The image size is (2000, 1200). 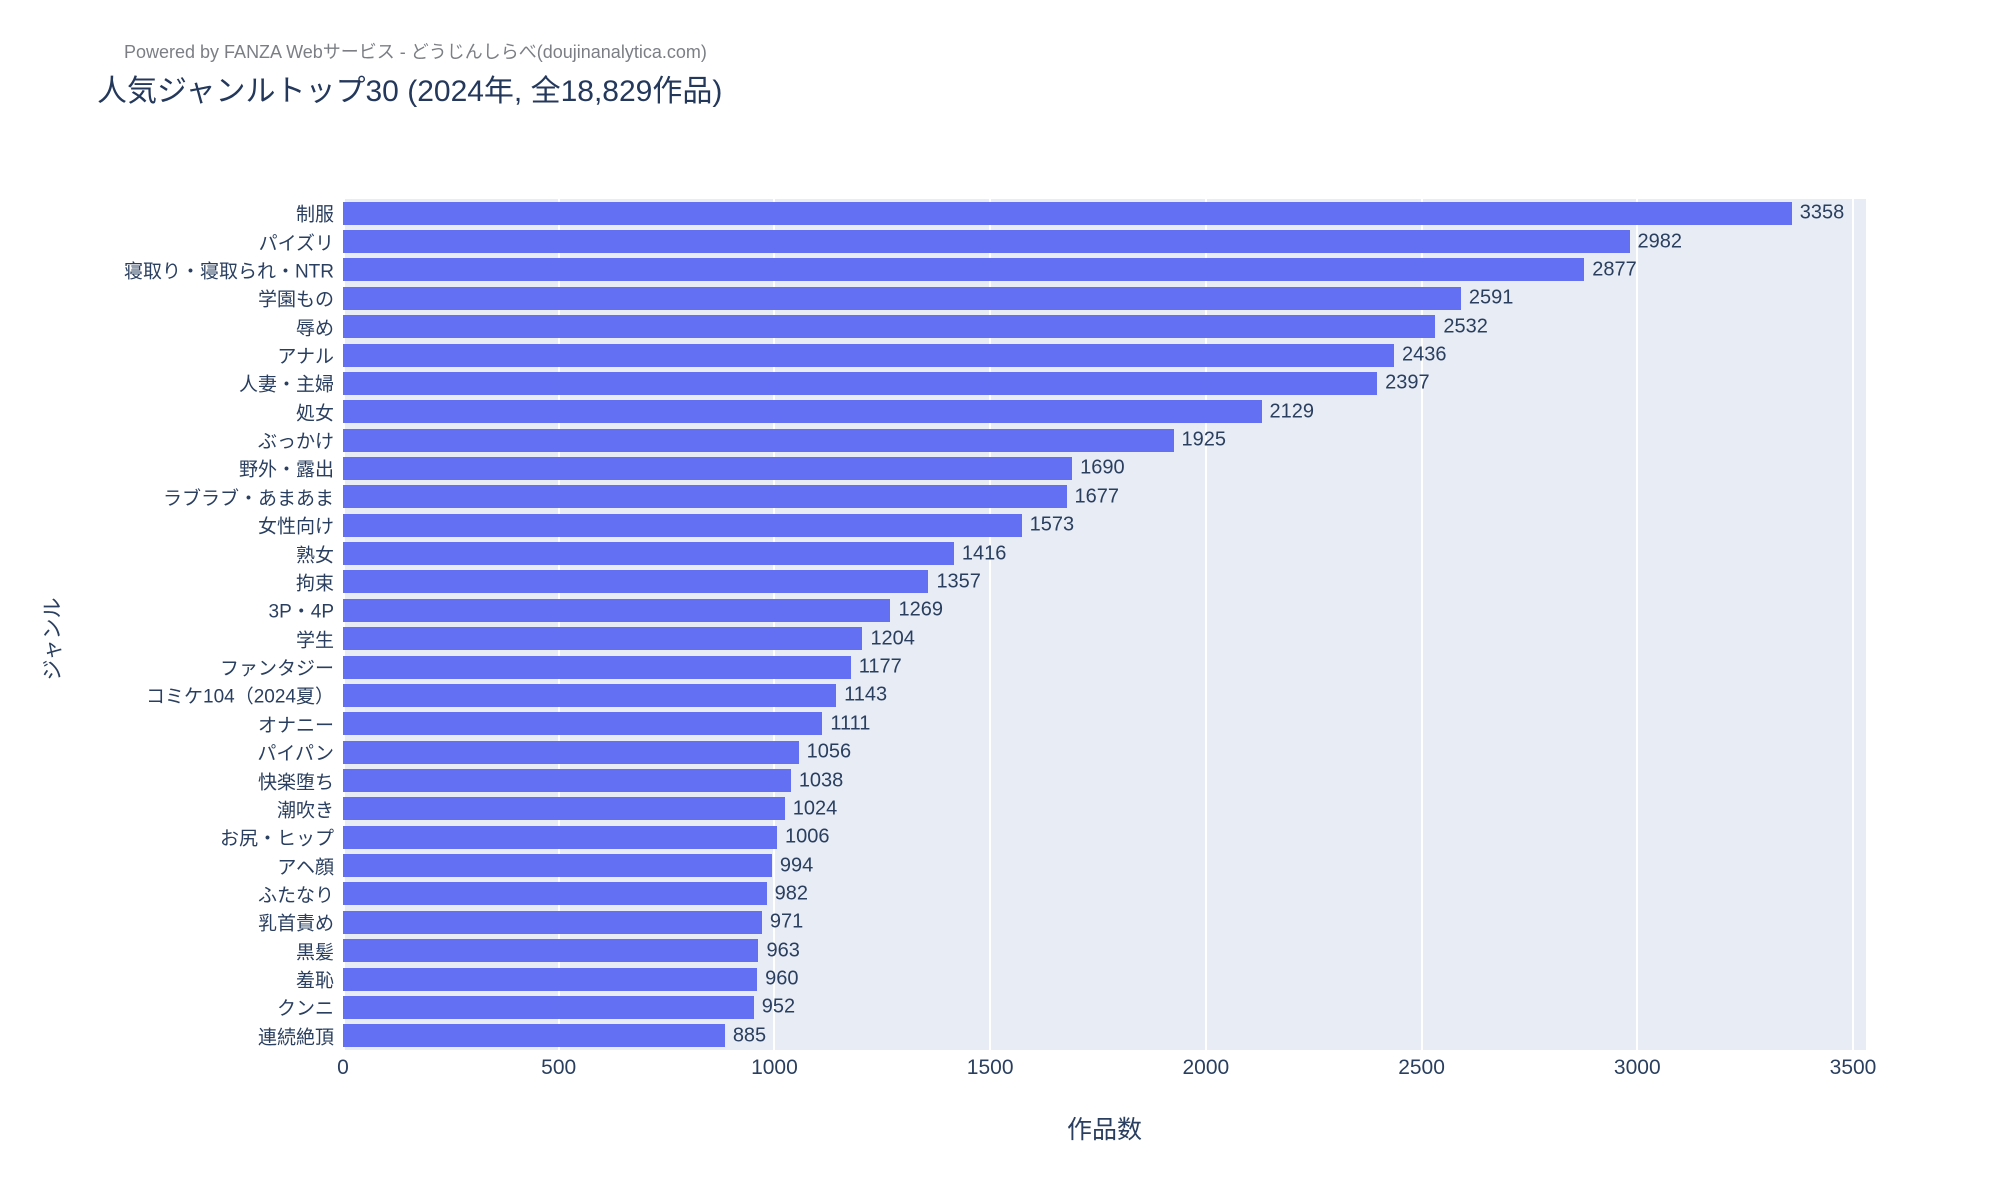 What do you see at coordinates (880, 666) in the screenshot?
I see `bar-value-label: 1177` at bounding box center [880, 666].